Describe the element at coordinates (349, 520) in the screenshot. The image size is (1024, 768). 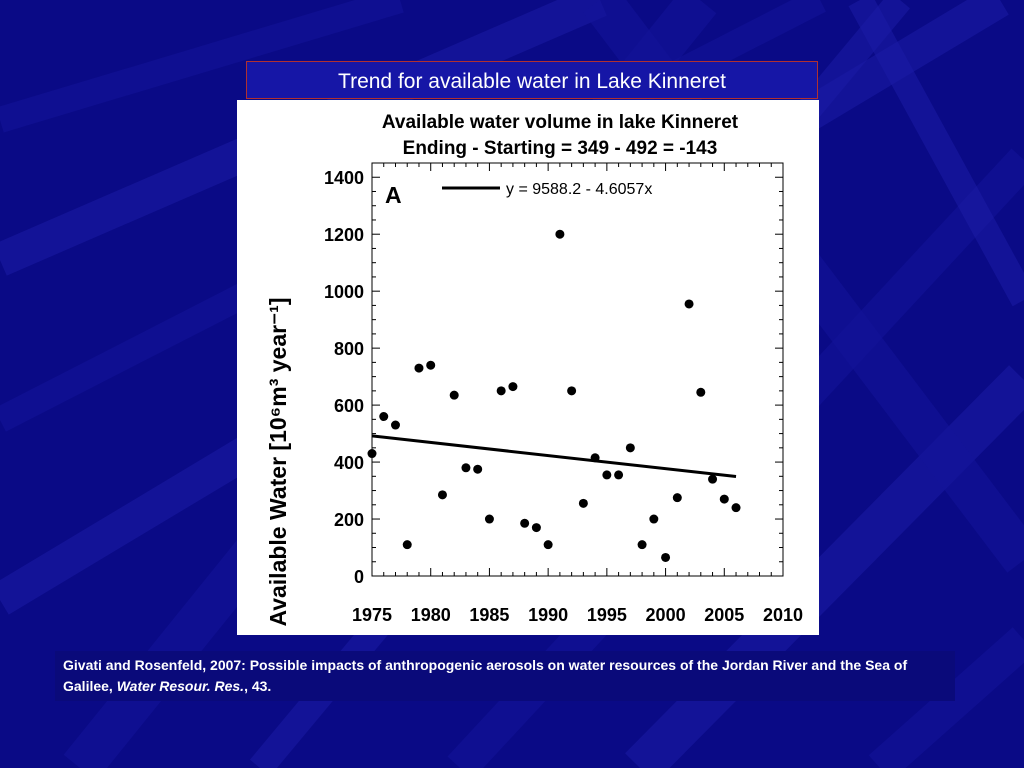
I see `y-tick-label: 200` at that location.